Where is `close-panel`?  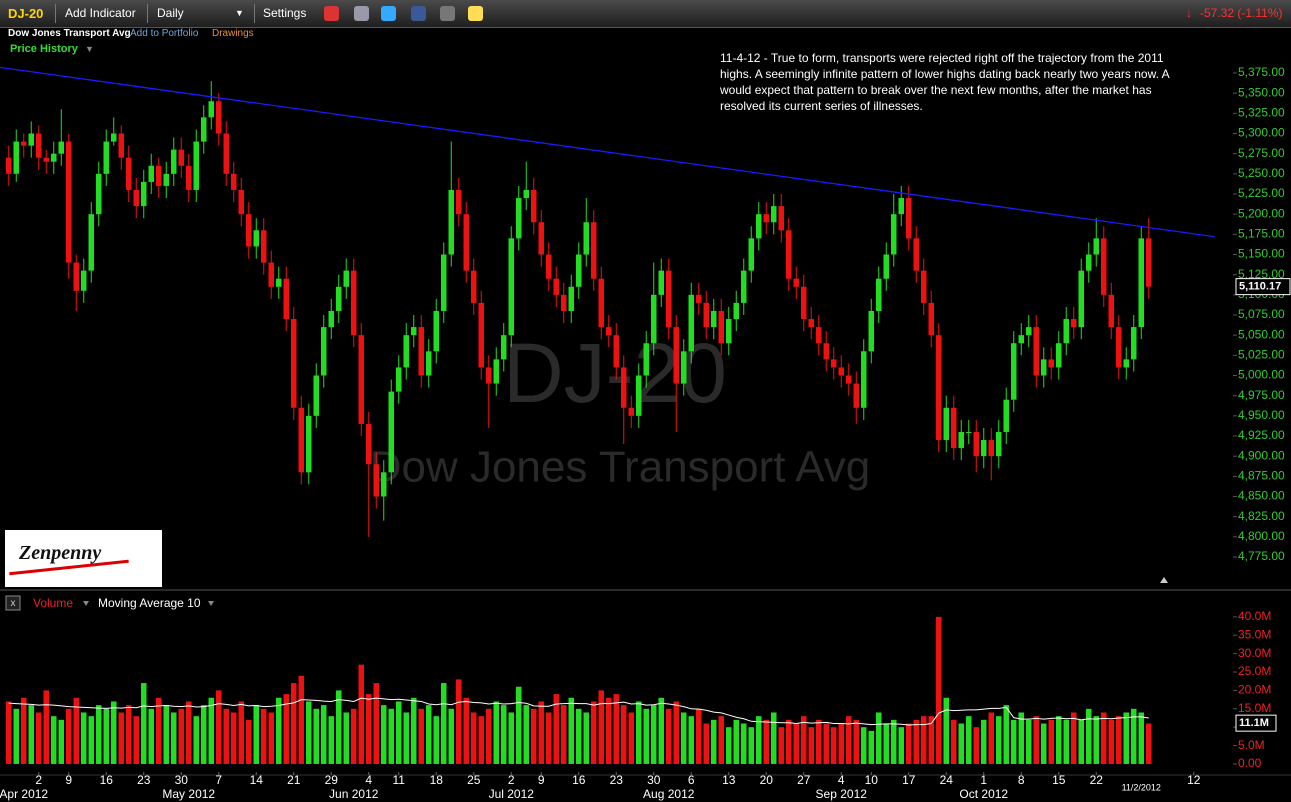 close-panel is located at coordinates (13, 603).